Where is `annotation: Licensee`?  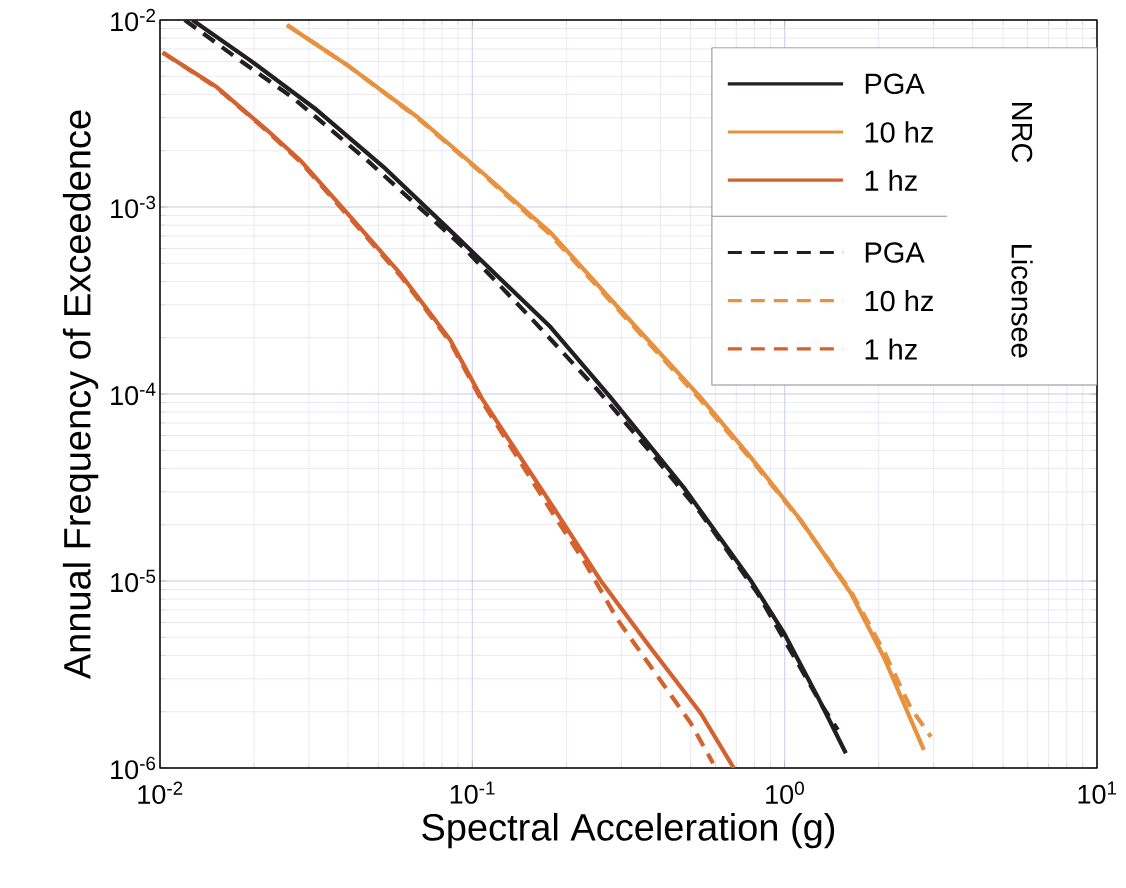 annotation: Licensee is located at coordinates (1022, 301).